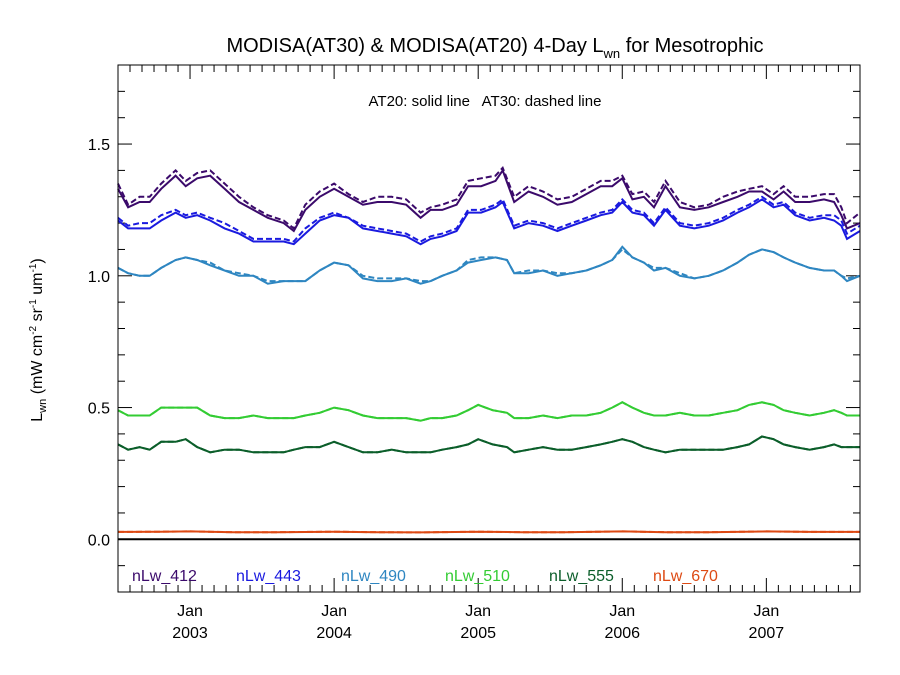 This screenshot has height=675, width=900. I want to click on series-line-nLw-555-at20, so click(488, 444).